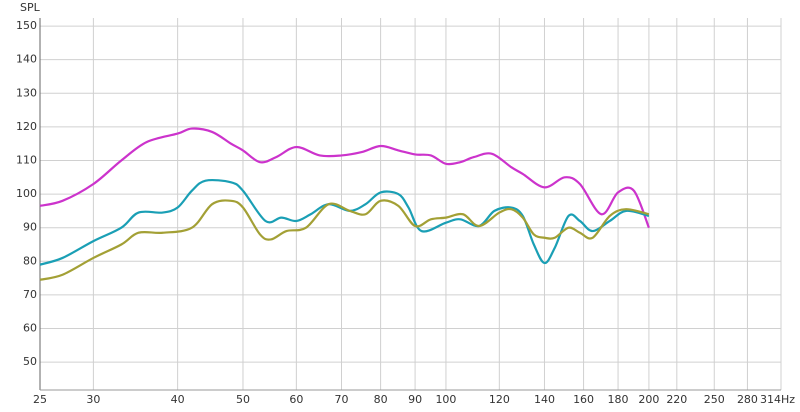 This screenshot has height=412, width=800. What do you see at coordinates (788, 399) in the screenshot?
I see `x-axis-label: Hz` at bounding box center [788, 399].